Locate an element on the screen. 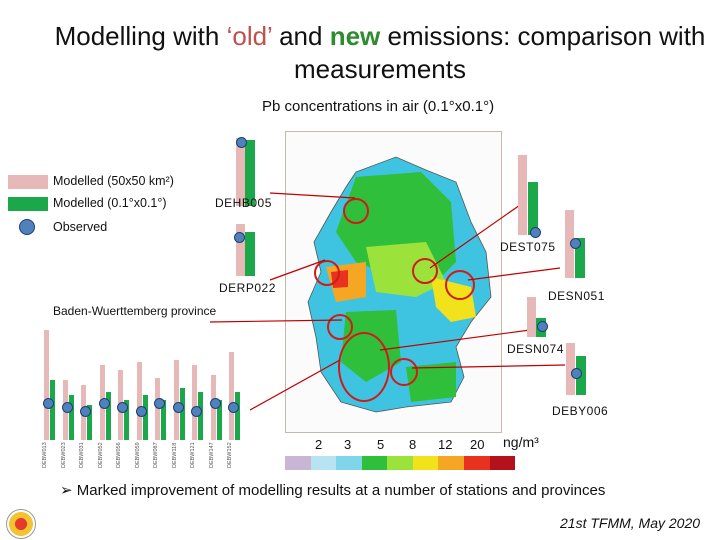  bar-coarse-desn074 is located at coordinates (531, 317).